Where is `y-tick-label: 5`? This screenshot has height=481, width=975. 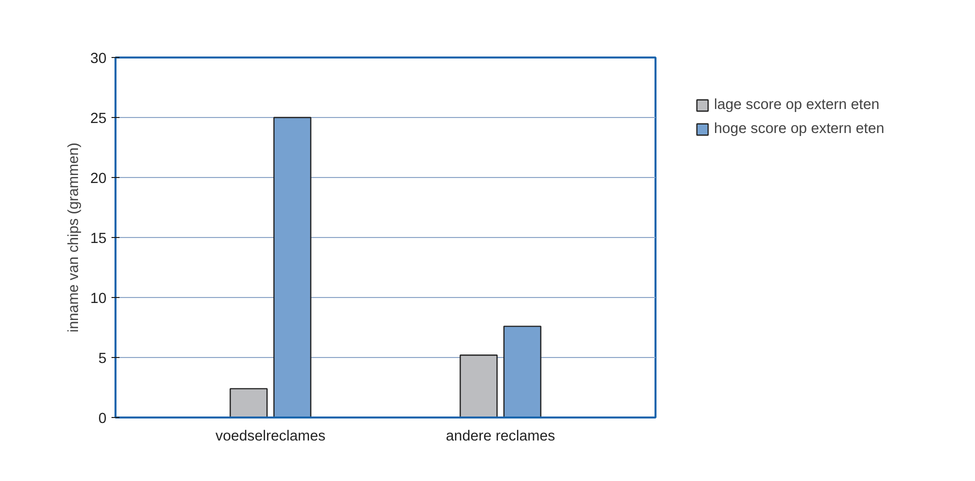
y-tick-label: 5 is located at coordinates (102, 359).